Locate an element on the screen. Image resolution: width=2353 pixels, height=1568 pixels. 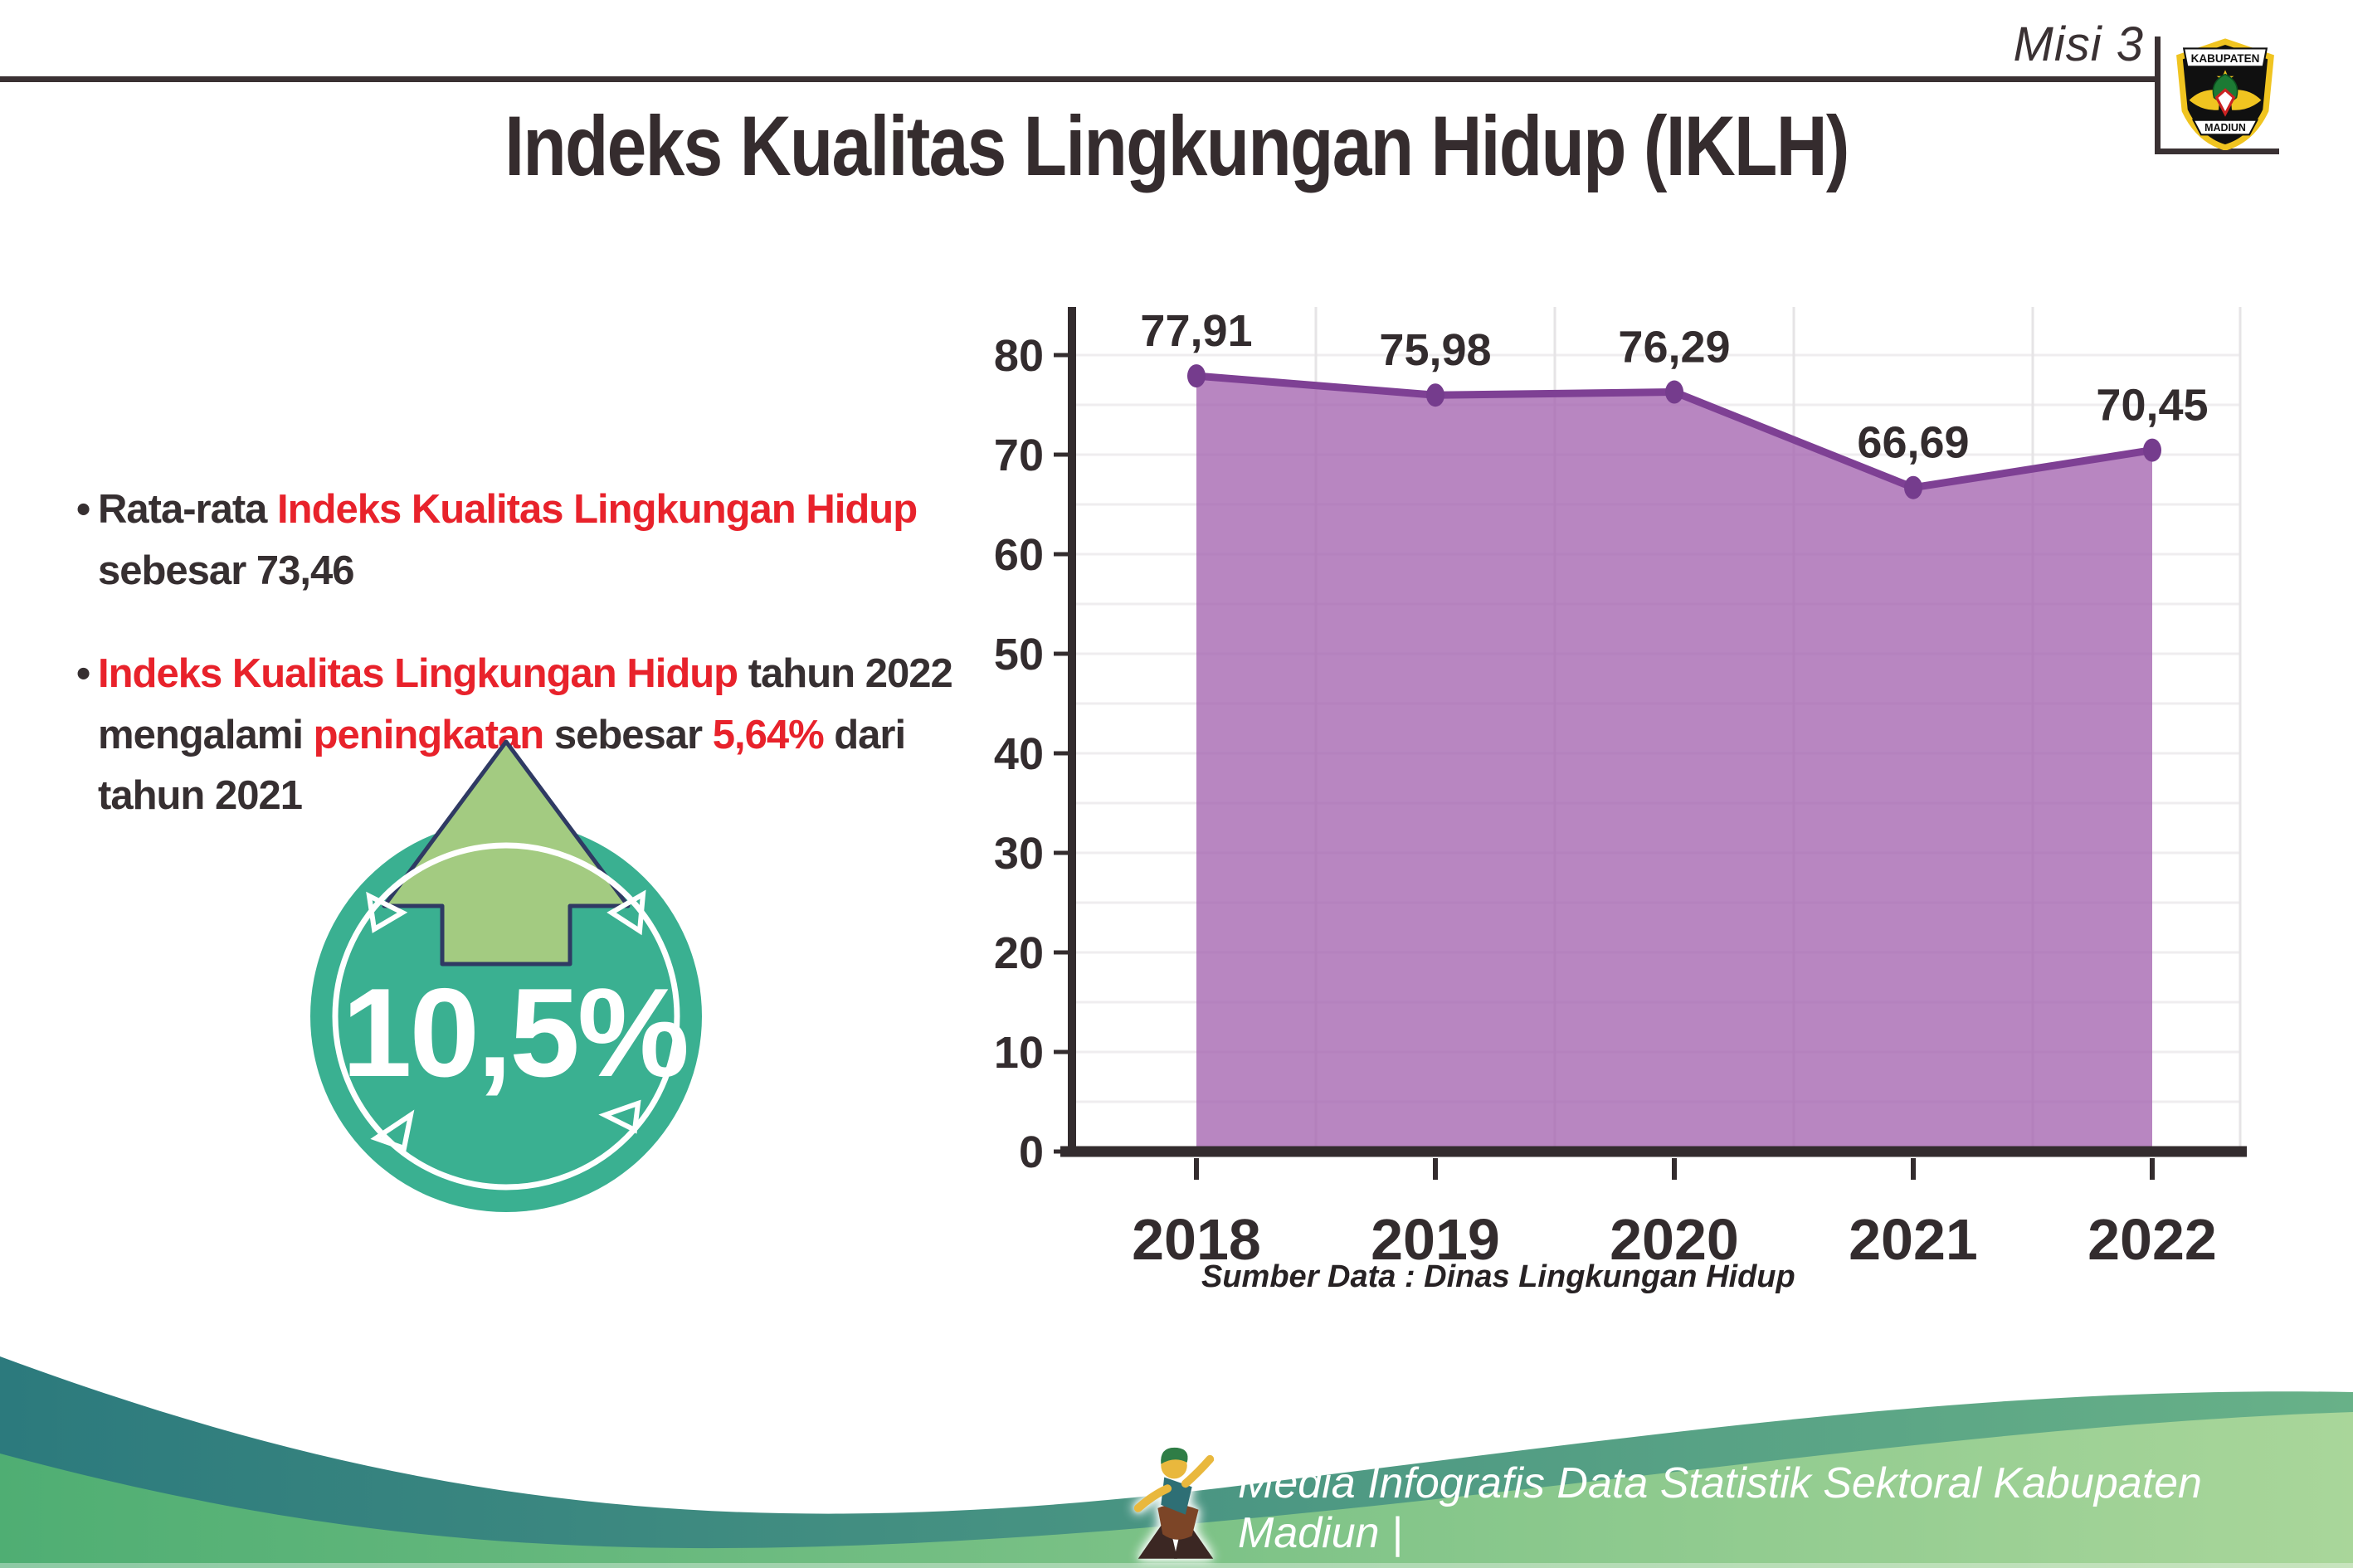
footer-wave-green is located at coordinates (1176, 1490).